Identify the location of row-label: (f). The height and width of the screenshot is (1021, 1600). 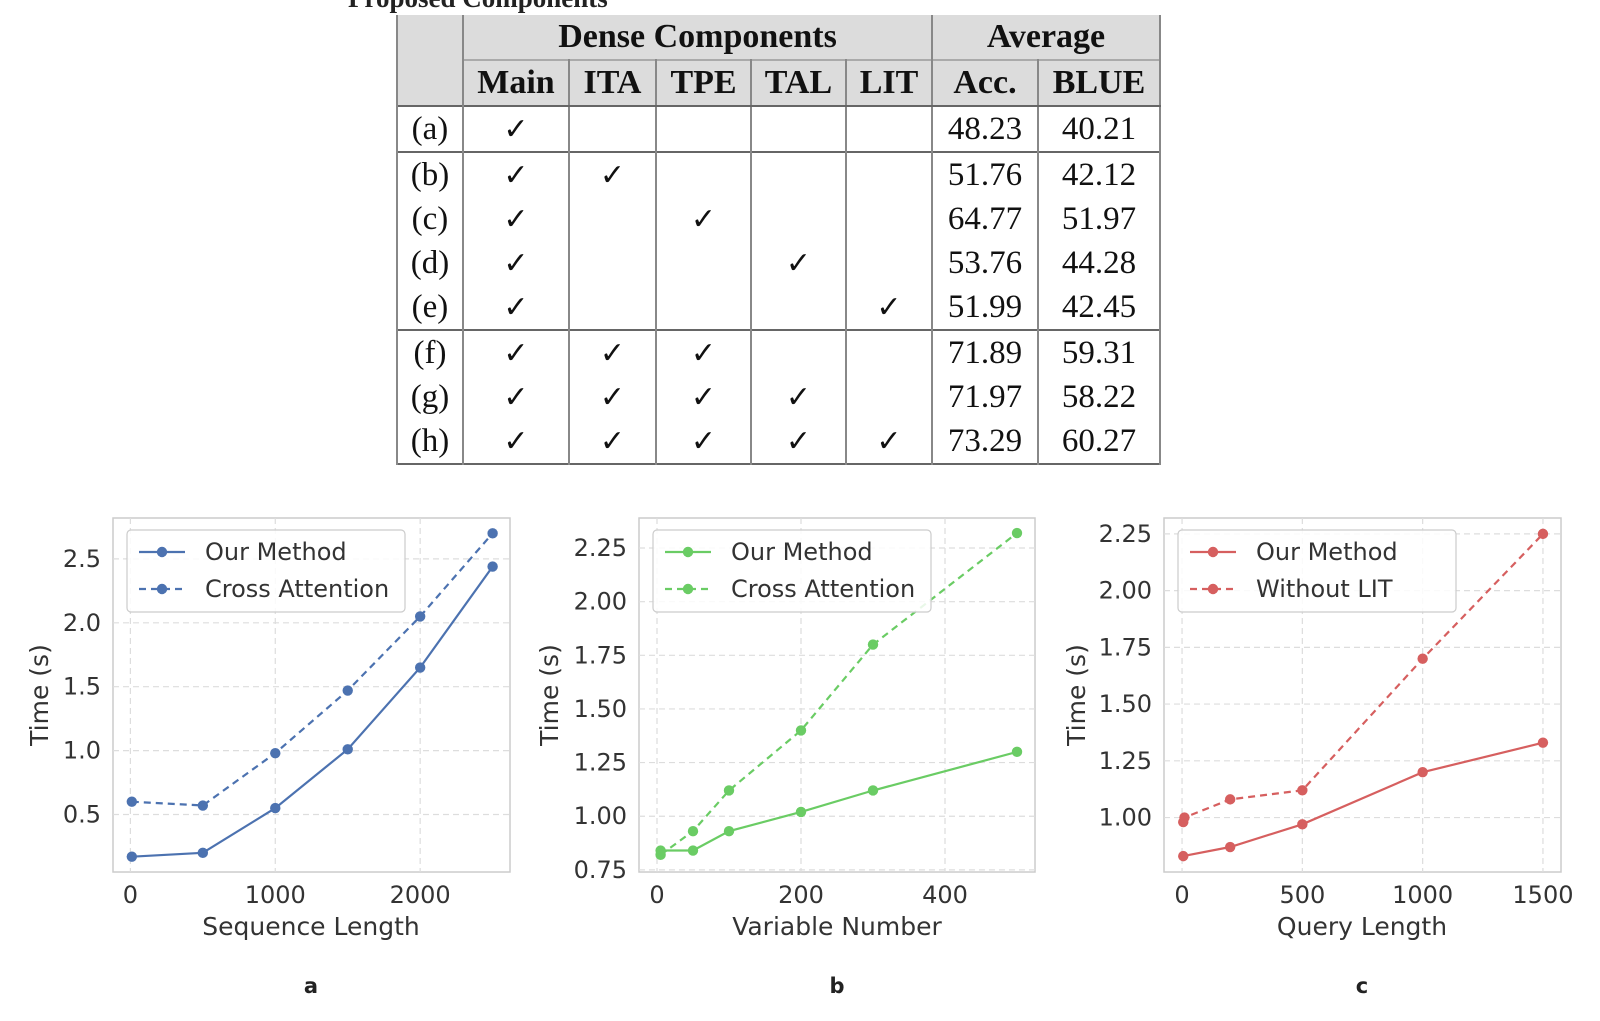
(430, 352).